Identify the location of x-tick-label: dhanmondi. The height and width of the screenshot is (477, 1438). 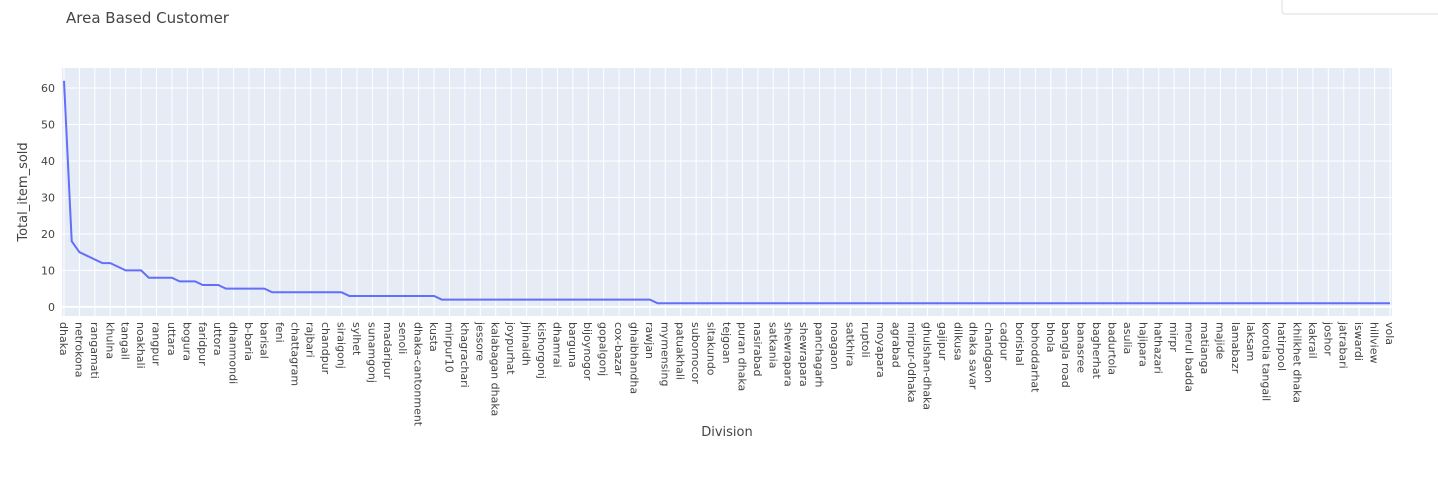
(233, 353).